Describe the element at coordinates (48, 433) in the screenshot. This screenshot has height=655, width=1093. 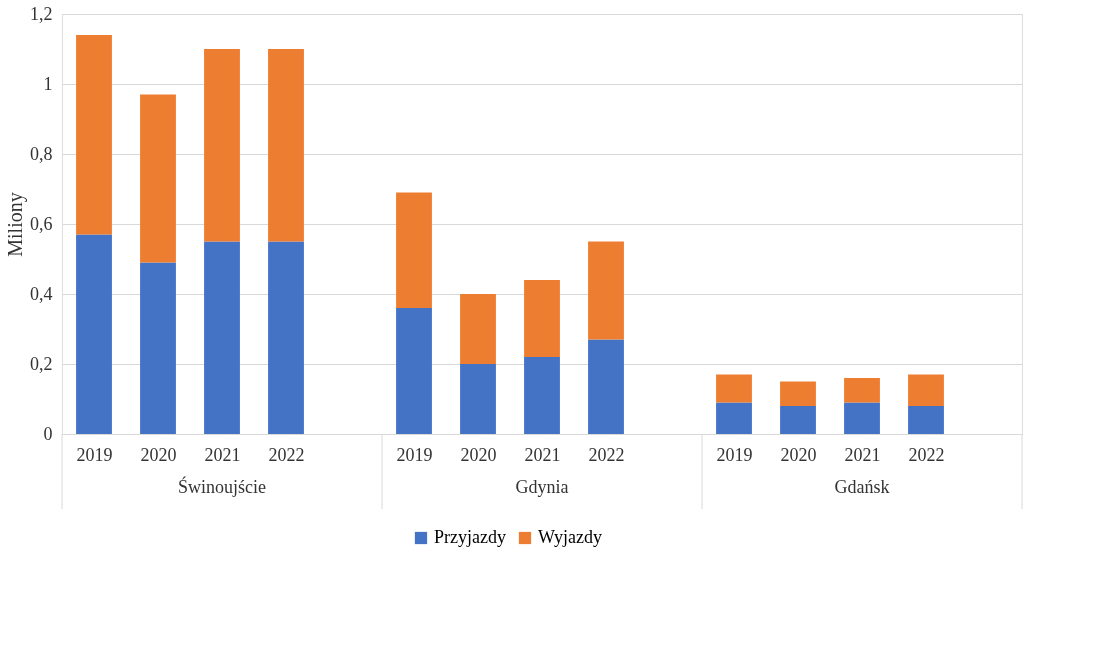
I see `y-tick-label: 0` at that location.